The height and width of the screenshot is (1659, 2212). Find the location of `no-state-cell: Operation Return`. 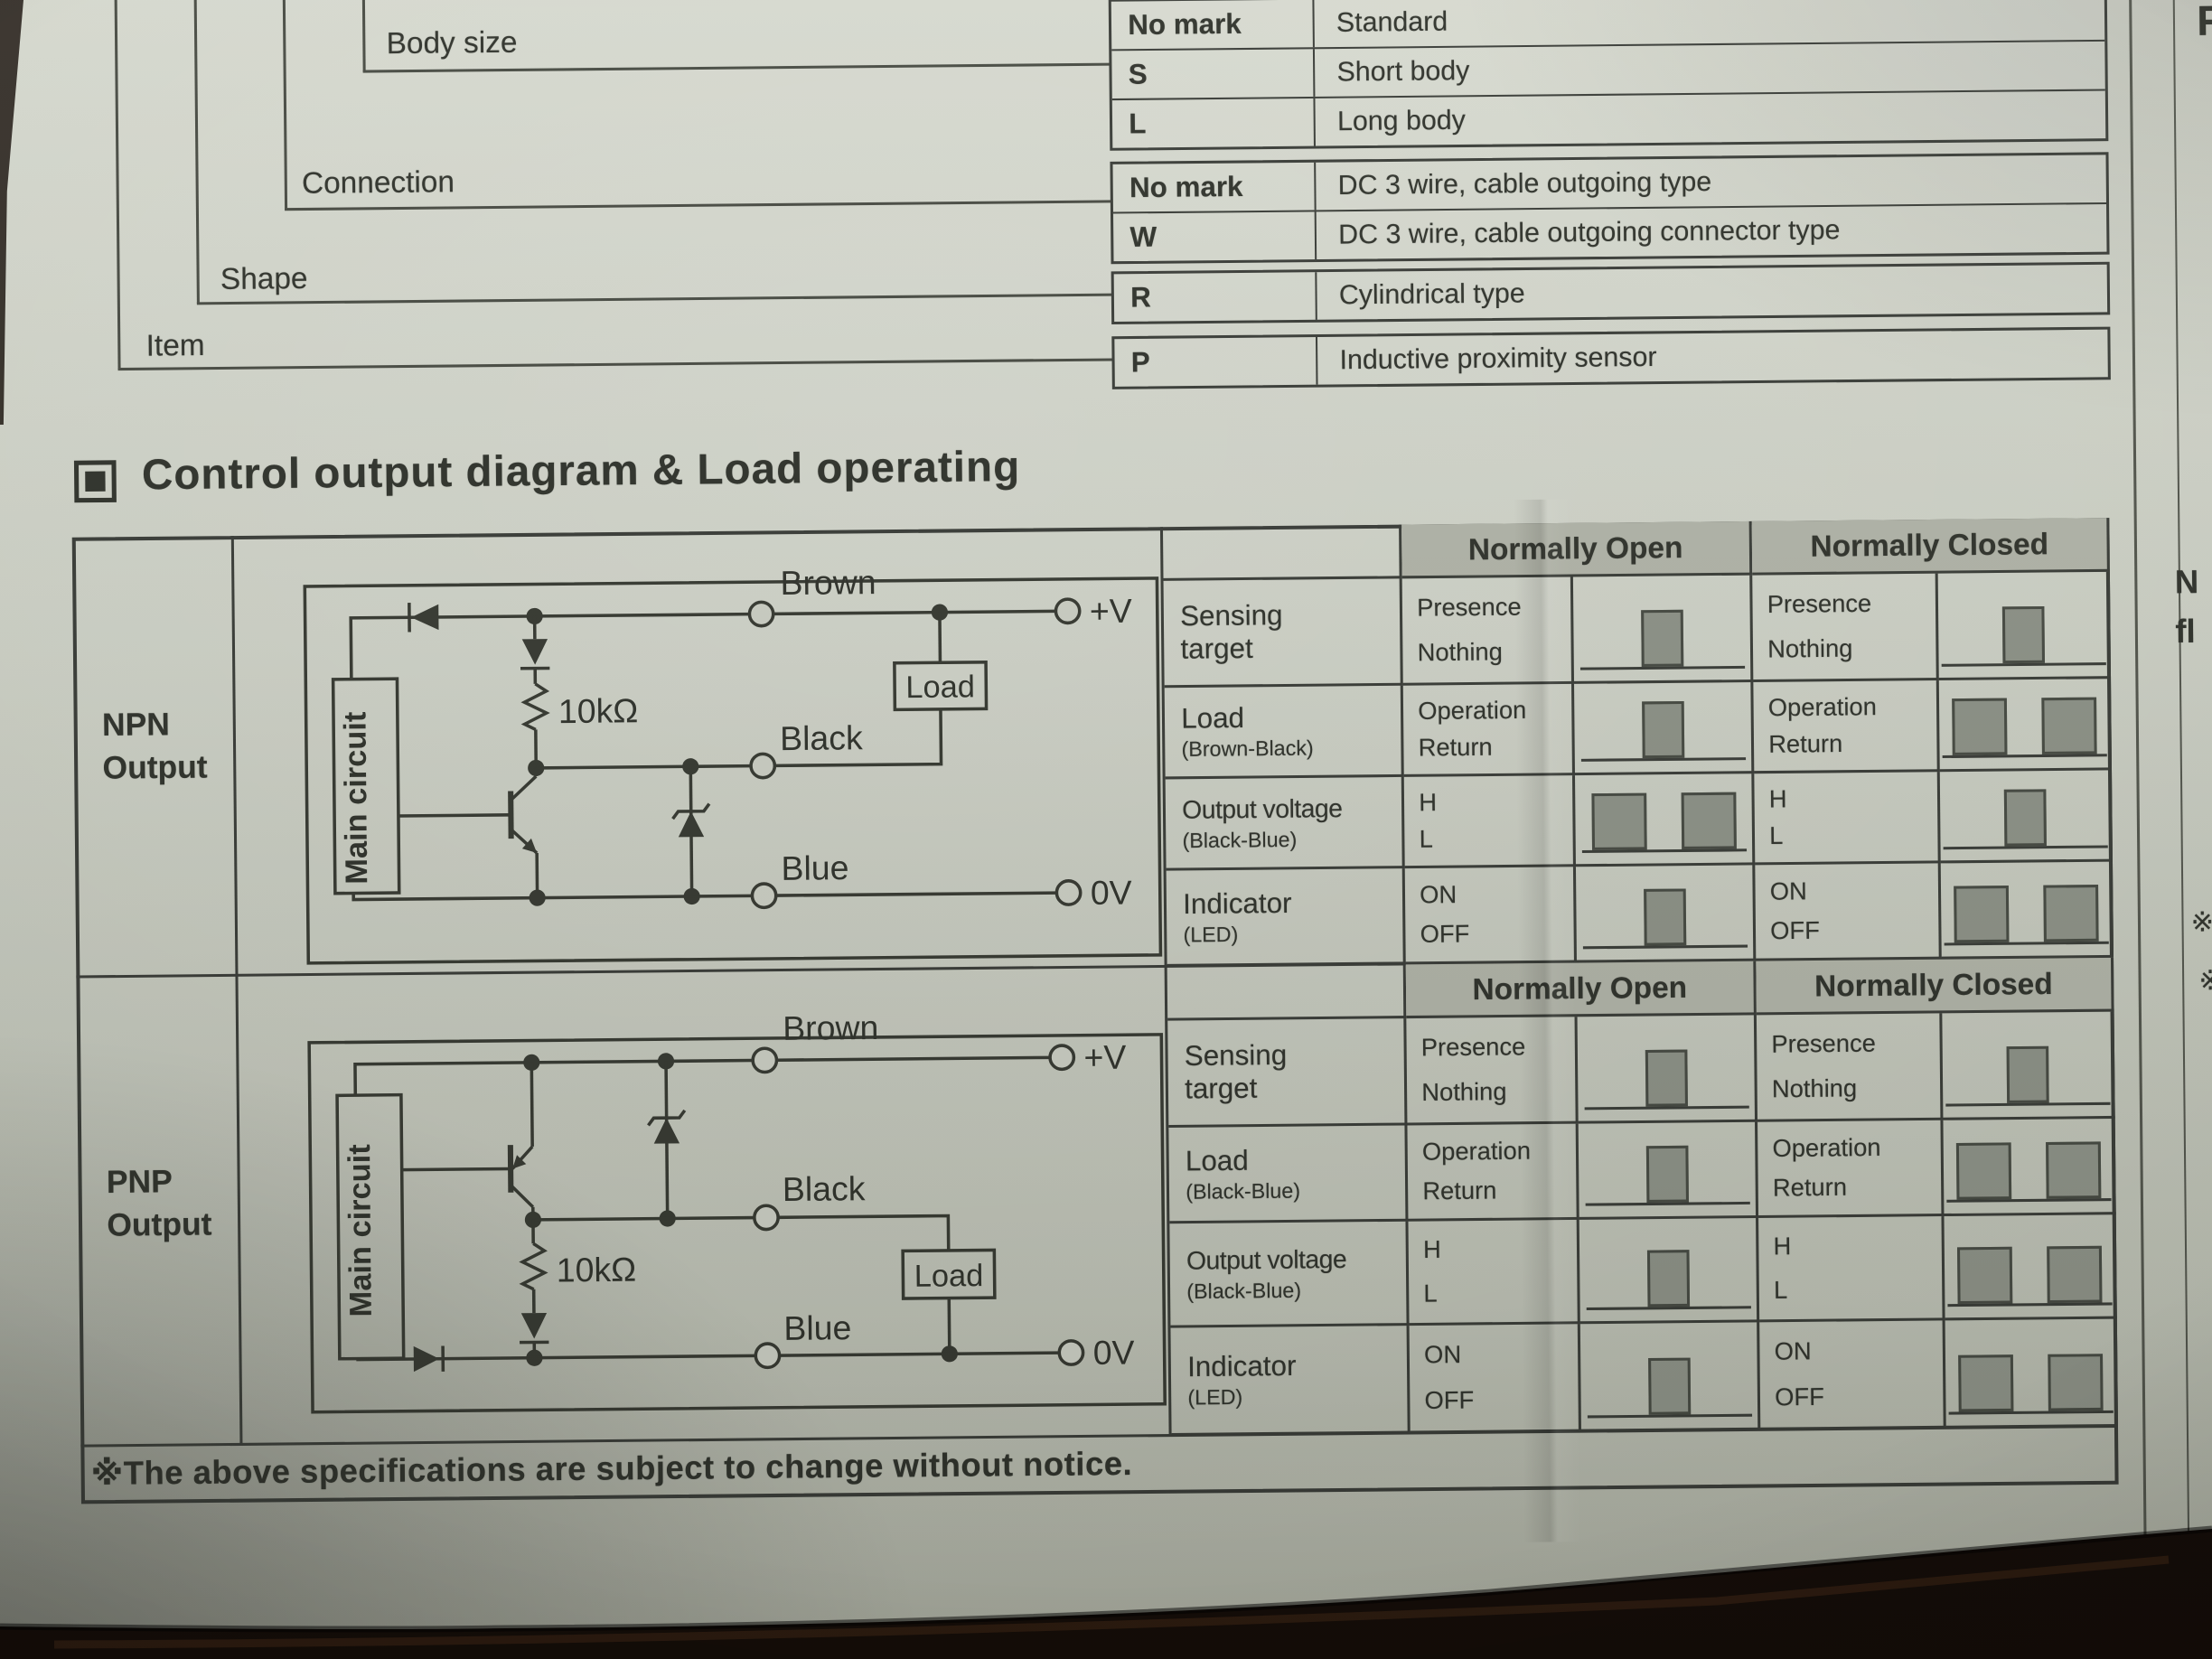

no-state-cell: Operation Return is located at coordinates (1489, 730).